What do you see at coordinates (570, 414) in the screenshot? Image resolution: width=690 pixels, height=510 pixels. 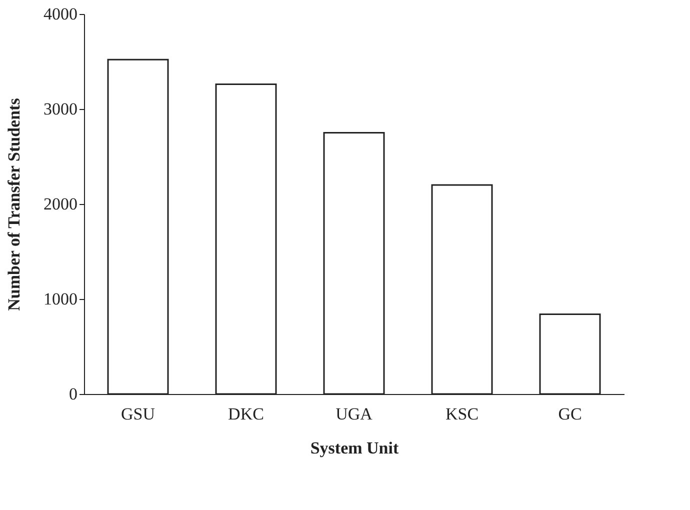 I see `x-tick-label: GC` at bounding box center [570, 414].